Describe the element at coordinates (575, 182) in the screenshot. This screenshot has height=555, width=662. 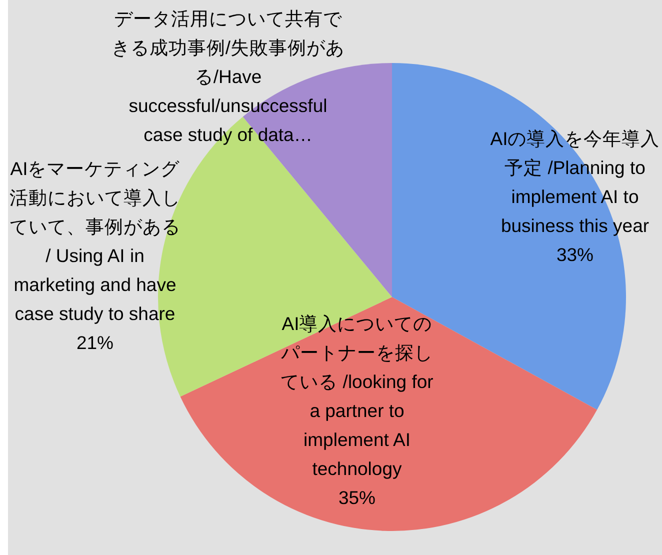
I see `slice-label: AIの導入を今年導入予定 /Planning to implement AI to business this year` at that location.